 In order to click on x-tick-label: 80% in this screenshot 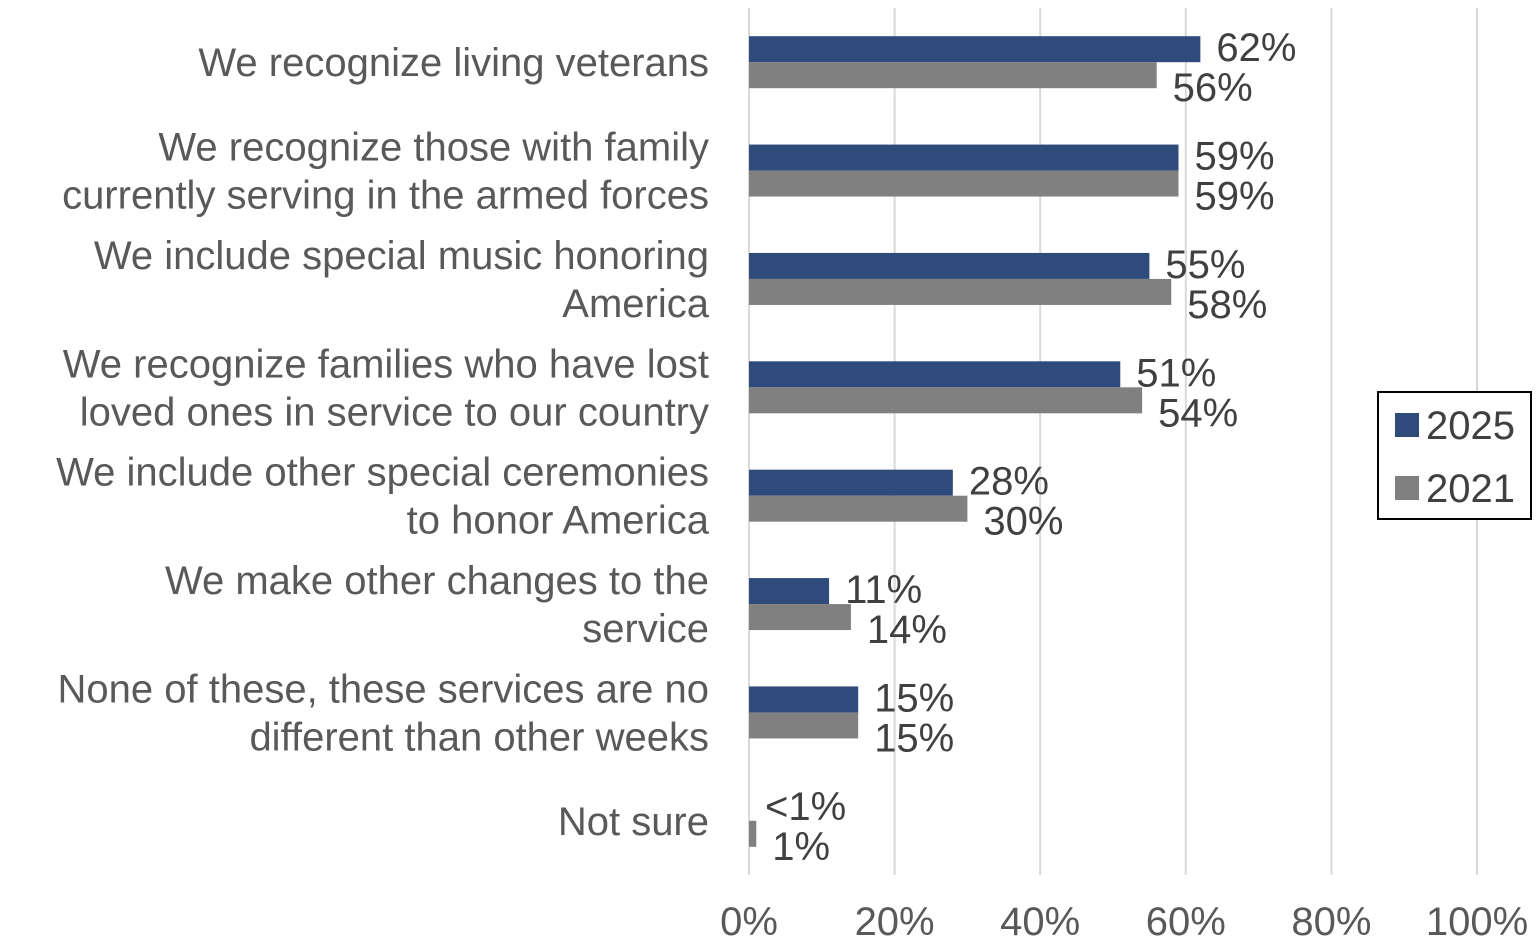, I will do `click(1331, 920)`.